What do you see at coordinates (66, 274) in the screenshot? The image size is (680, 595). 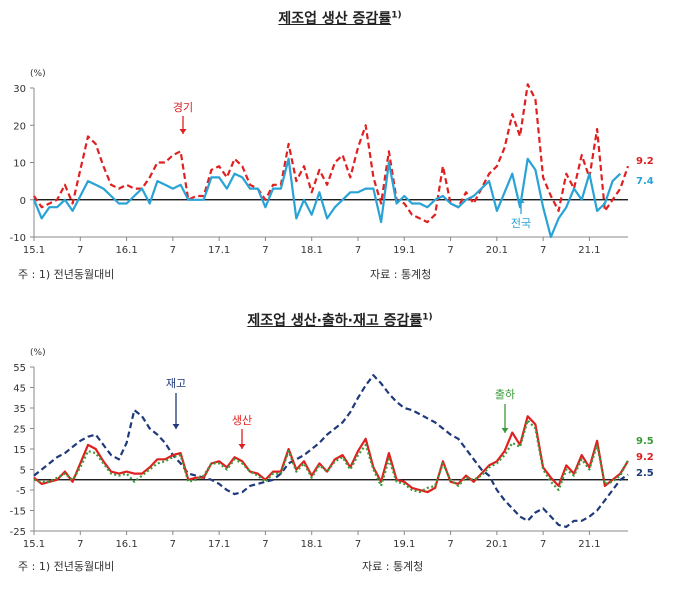 I see `chart1-note: 주 : 1) 전년동월대비` at bounding box center [66, 274].